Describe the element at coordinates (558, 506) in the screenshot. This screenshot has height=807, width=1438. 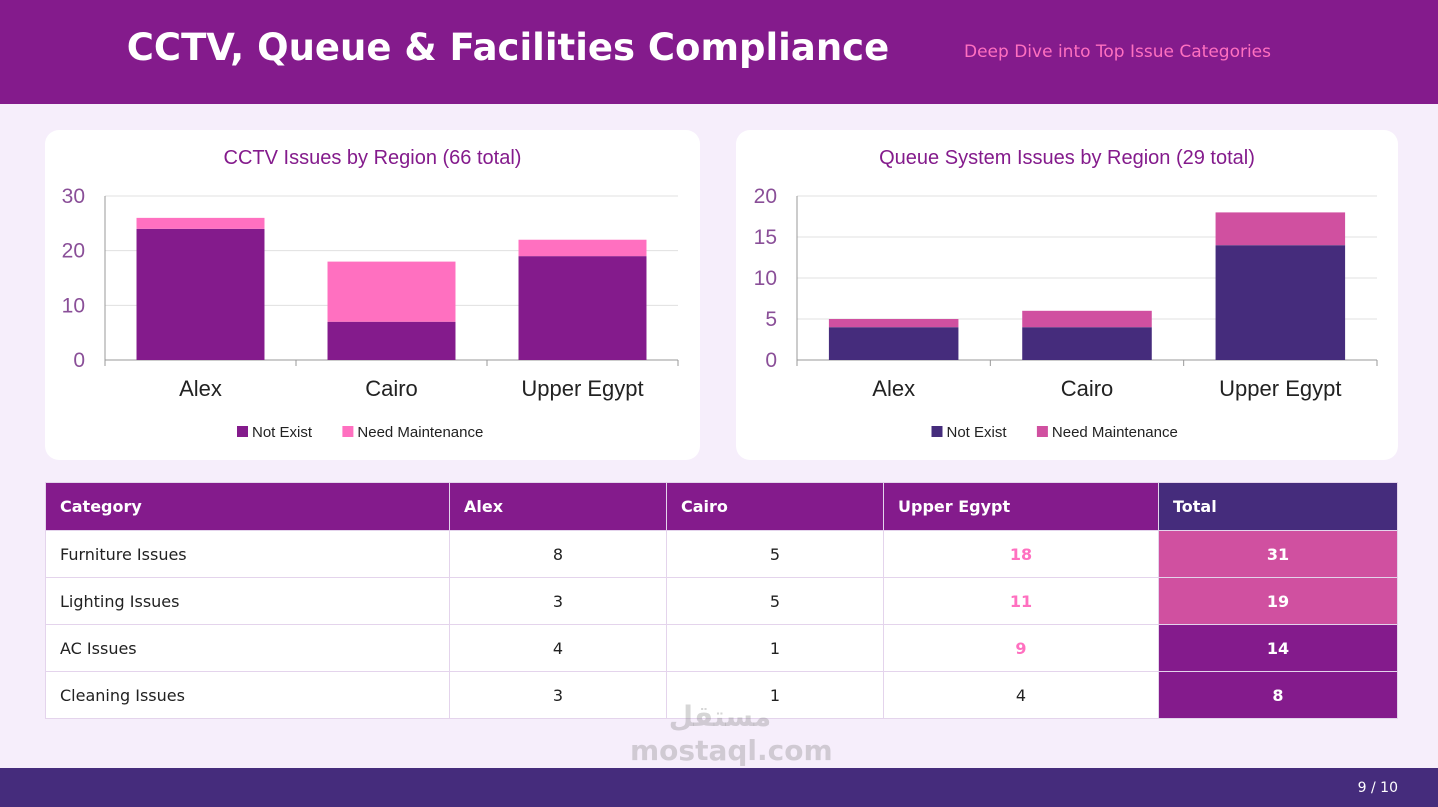
I see `column-header: Alex` at that location.